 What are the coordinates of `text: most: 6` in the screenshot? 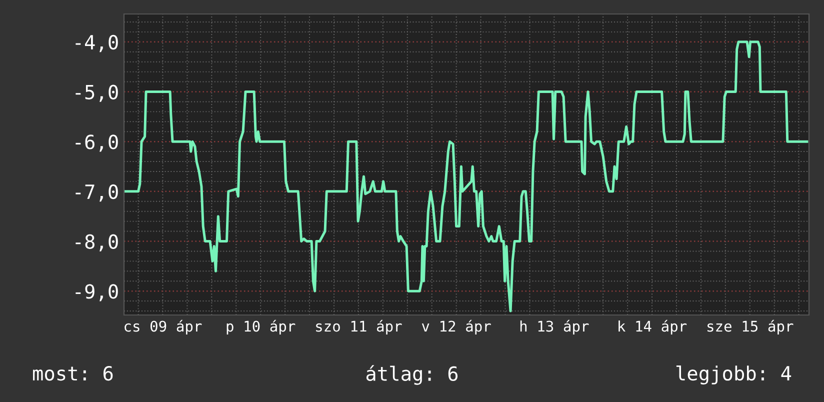 It's located at (73, 373).